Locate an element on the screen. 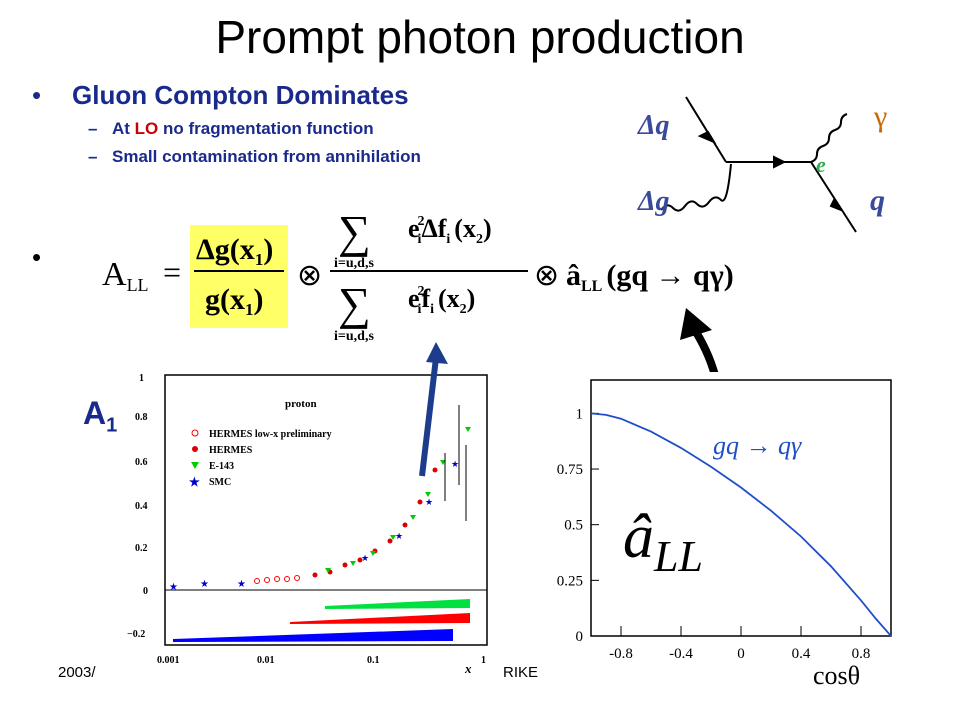 Image resolution: width=960 pixels, height=720 pixels. all-ytick: 0.25 is located at coordinates (570, 581).